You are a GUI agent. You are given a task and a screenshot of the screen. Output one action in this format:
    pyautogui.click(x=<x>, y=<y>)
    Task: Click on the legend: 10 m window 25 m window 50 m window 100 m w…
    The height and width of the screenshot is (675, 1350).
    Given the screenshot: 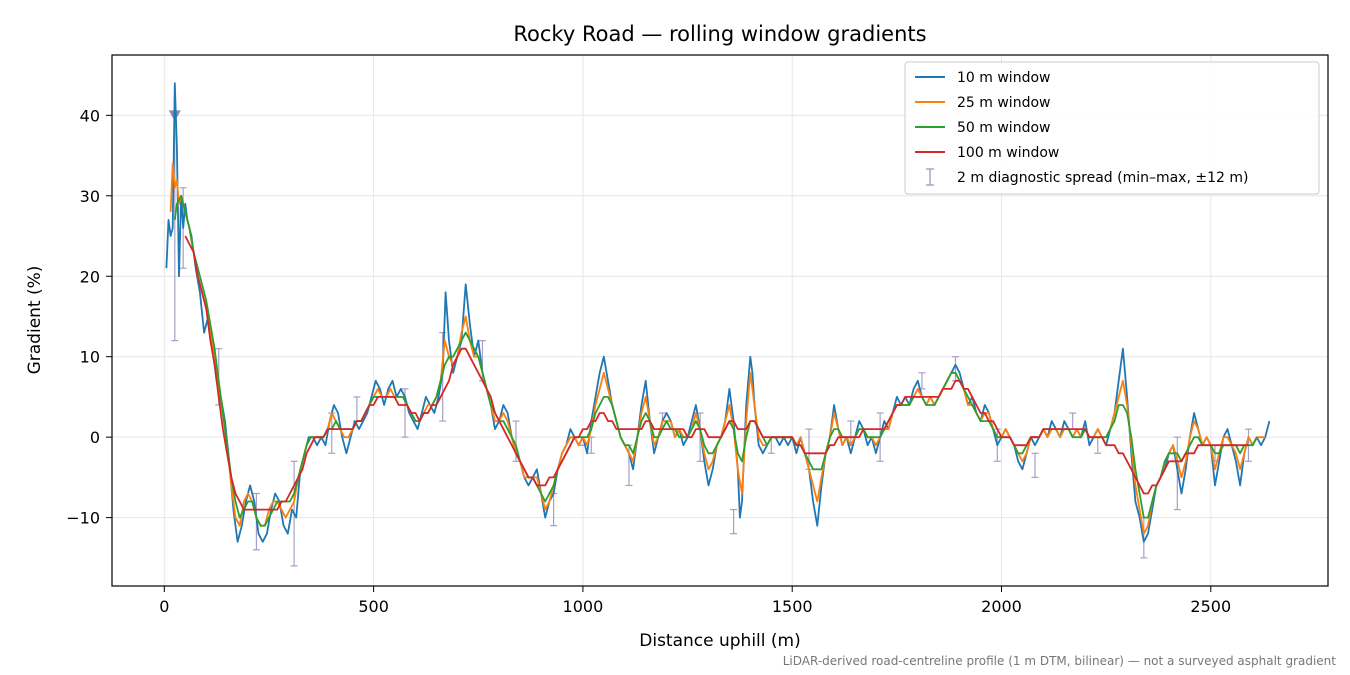 What is the action you would take?
    pyautogui.click(x=1112, y=128)
    